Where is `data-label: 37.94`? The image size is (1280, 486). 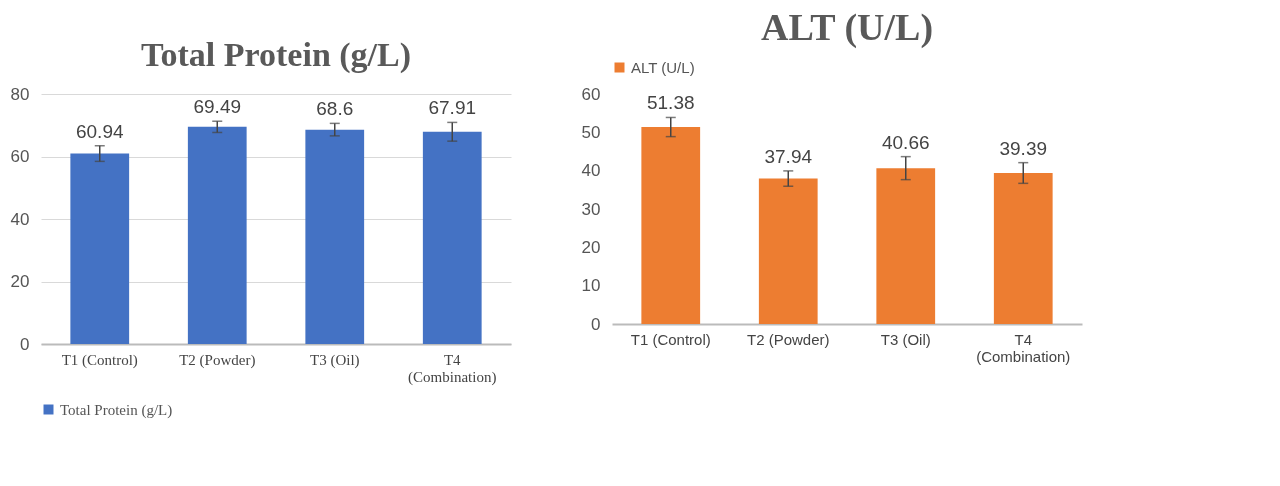 data-label: 37.94 is located at coordinates (788, 156).